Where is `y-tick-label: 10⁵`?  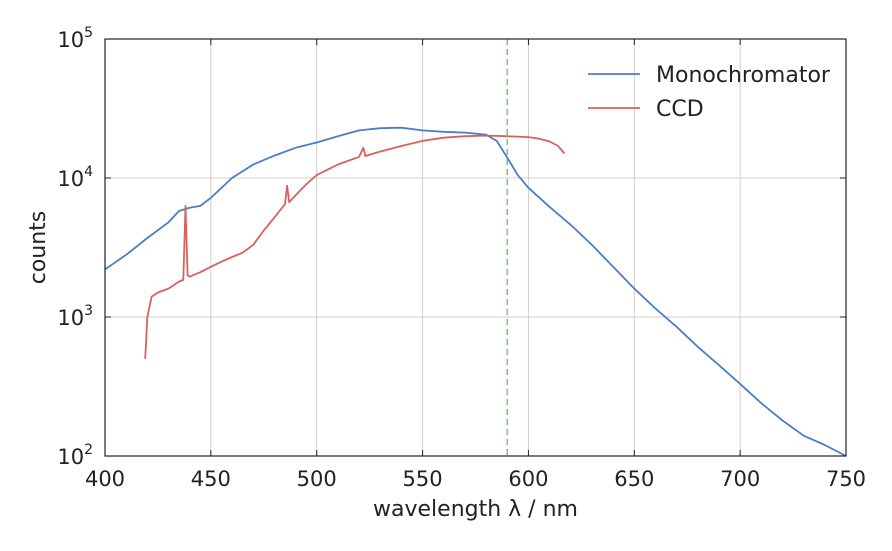
y-tick-label: 10⁵ is located at coordinates (75, 38).